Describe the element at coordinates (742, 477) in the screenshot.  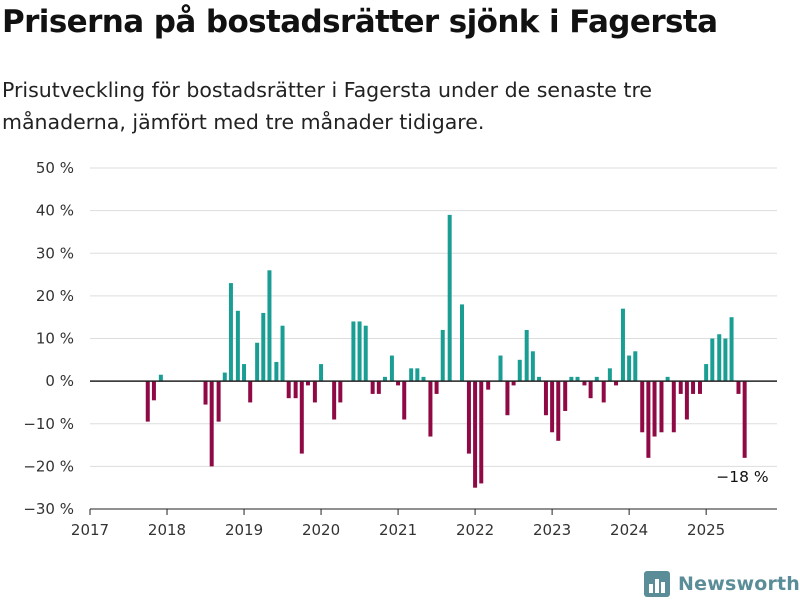
I see `last-value-annotation: −18 %` at that location.